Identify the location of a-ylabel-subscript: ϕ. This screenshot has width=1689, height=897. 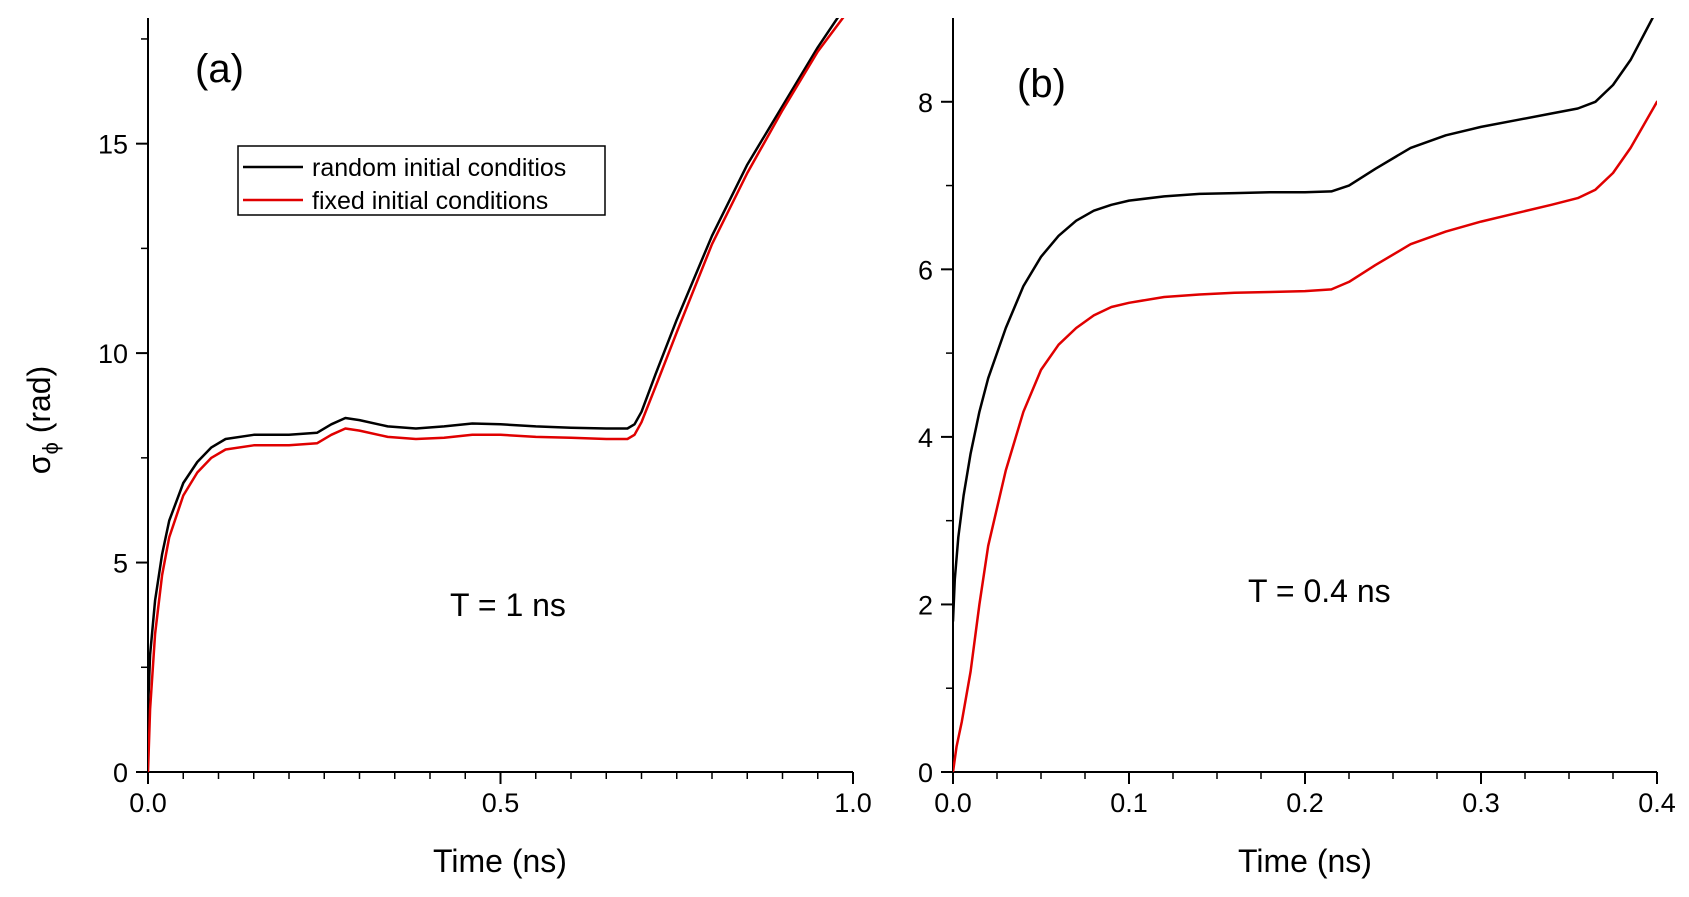
(50, 448).